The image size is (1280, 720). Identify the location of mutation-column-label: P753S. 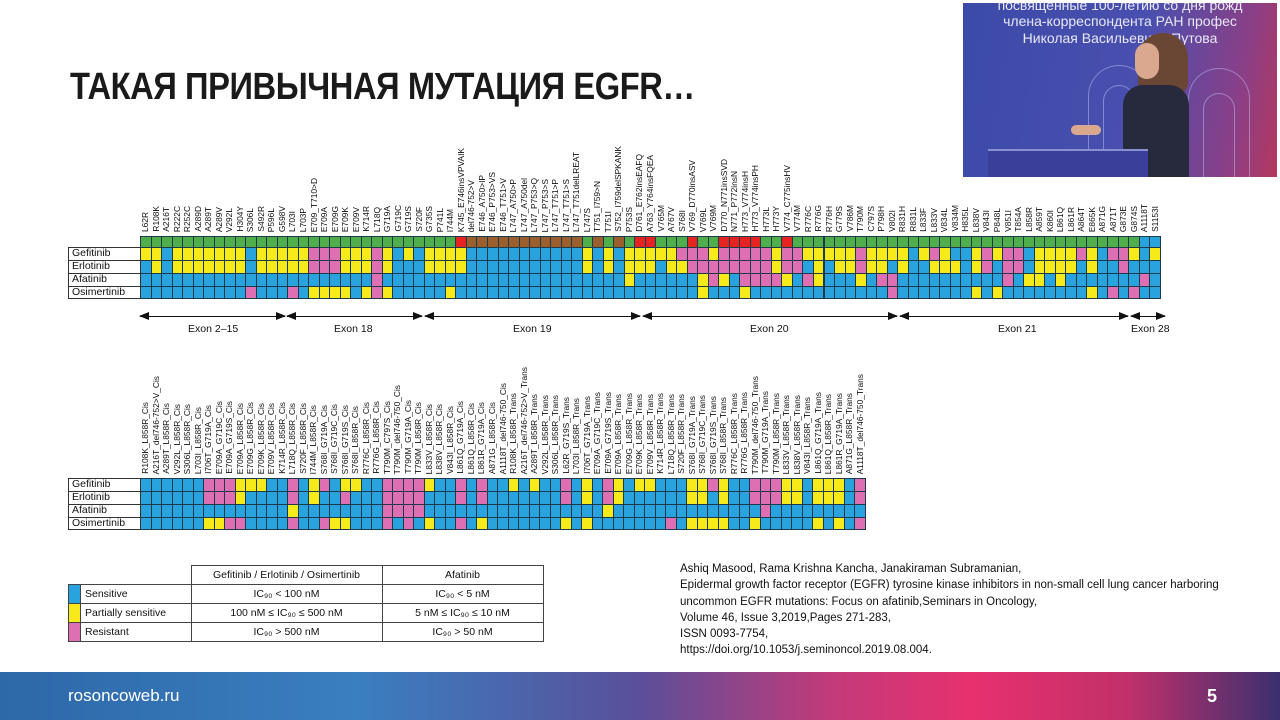
(628, 219).